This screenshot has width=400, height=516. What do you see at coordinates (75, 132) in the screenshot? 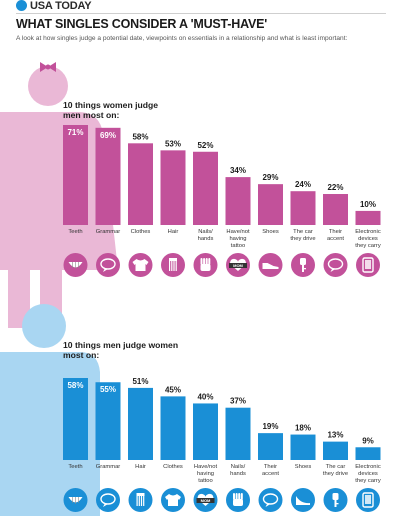
I see `value-label: 71%` at bounding box center [75, 132].